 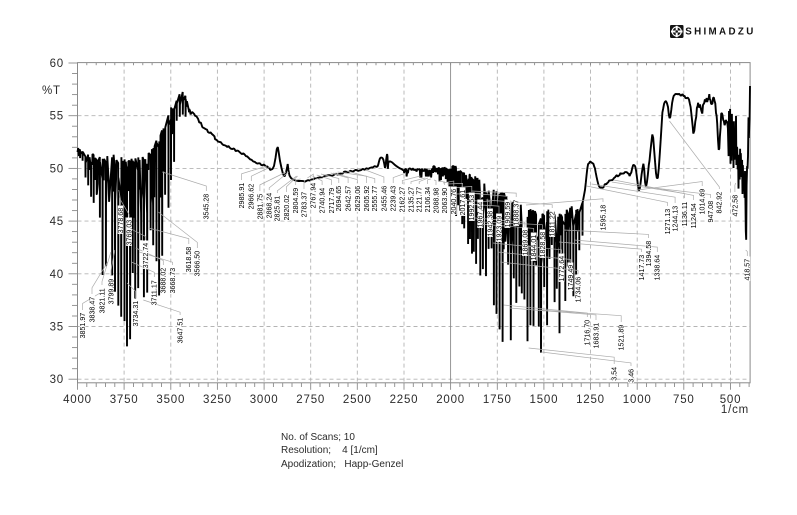 What do you see at coordinates (111, 292) in the screenshot?
I see `svg-text: 3799.89` at bounding box center [111, 292].